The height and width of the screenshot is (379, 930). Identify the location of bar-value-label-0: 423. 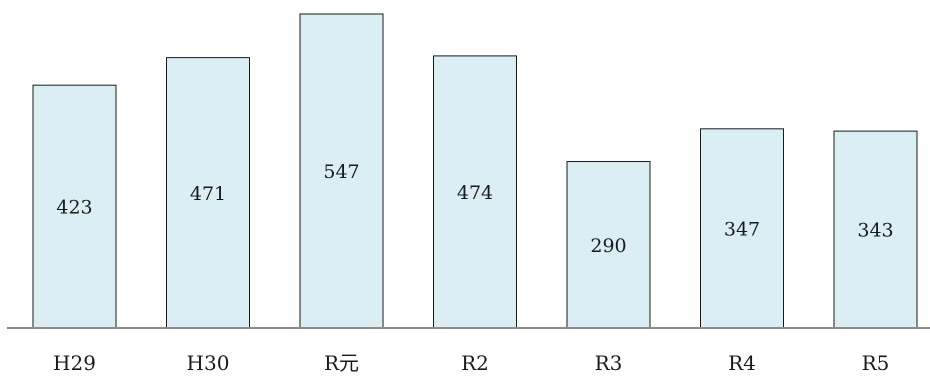
(74, 208).